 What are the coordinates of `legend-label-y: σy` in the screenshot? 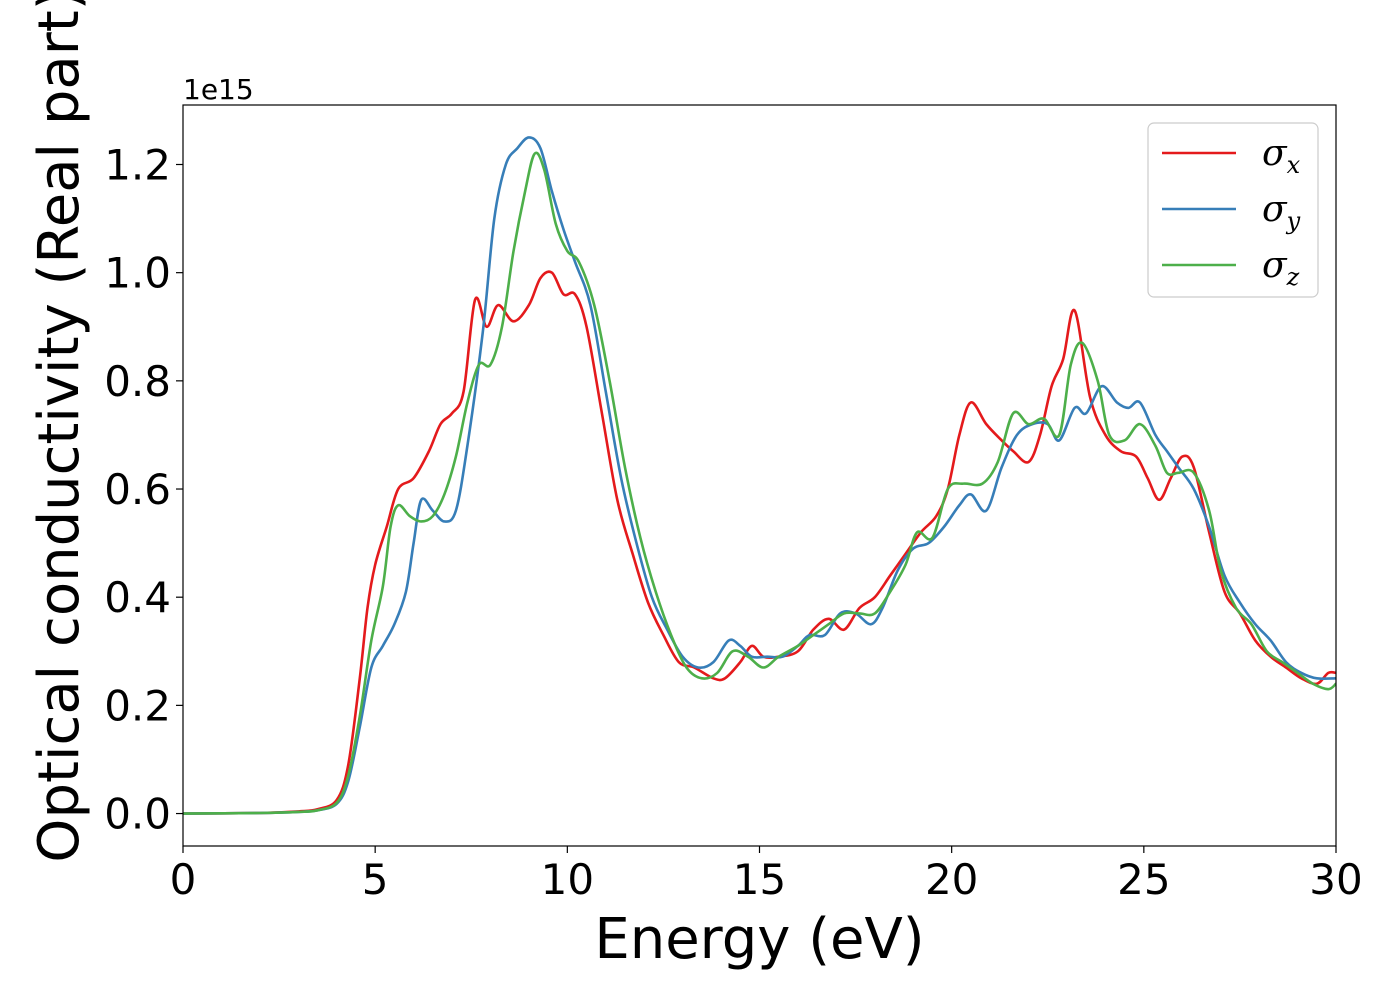 It's located at (1281, 212).